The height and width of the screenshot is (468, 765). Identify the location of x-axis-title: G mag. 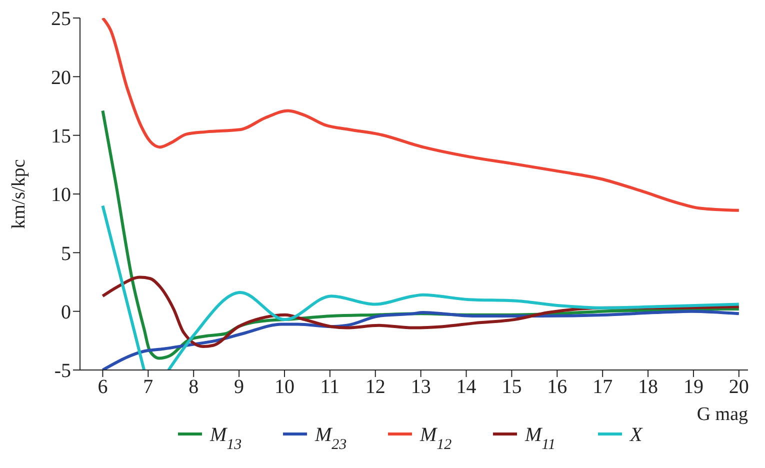
(722, 414).